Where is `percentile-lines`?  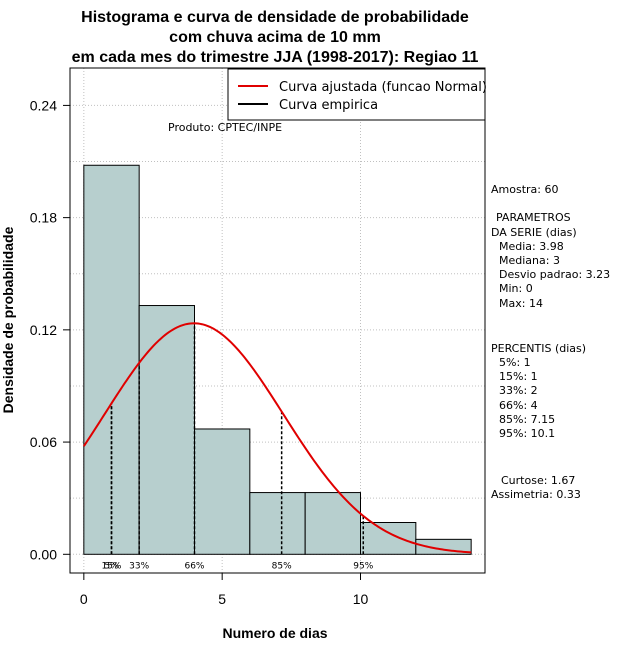 percentile-lines is located at coordinates (237, 439).